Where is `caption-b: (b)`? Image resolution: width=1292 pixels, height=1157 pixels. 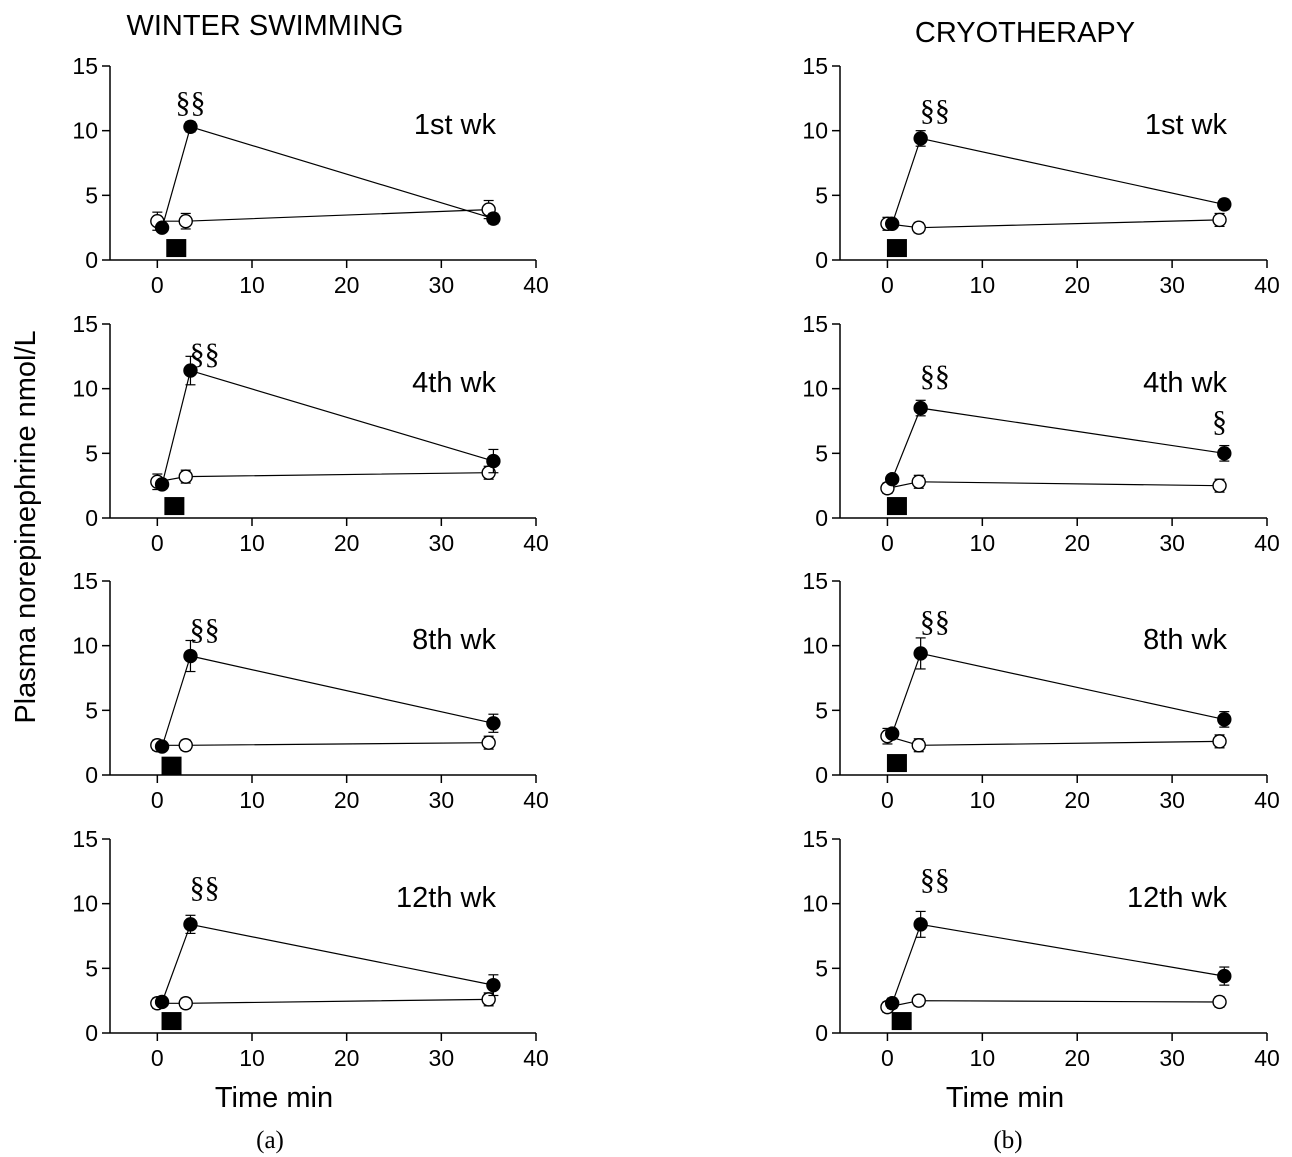 caption-b: (b) is located at coordinates (1007, 1140).